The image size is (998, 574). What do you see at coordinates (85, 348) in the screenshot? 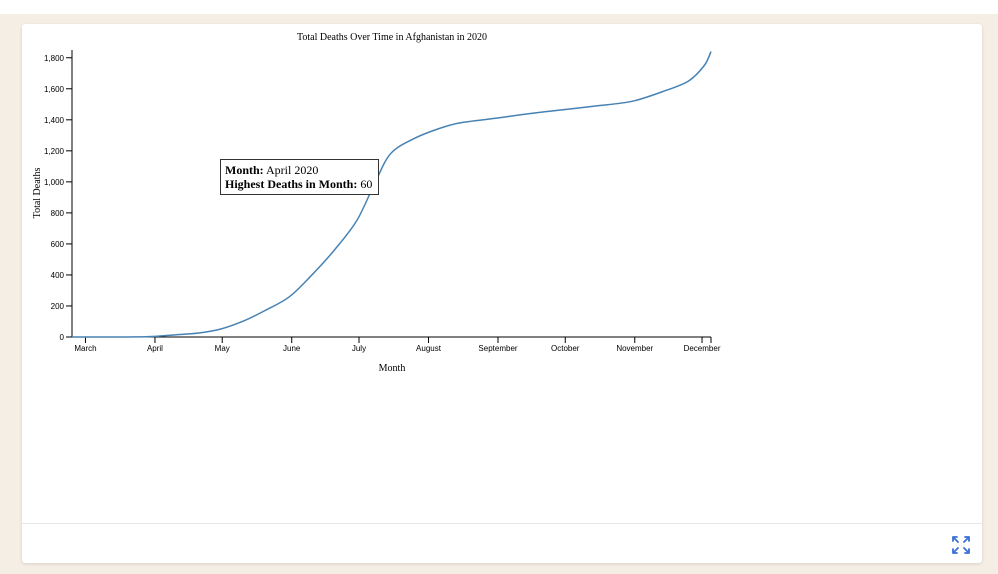
I see `x-tick-label: March` at bounding box center [85, 348].